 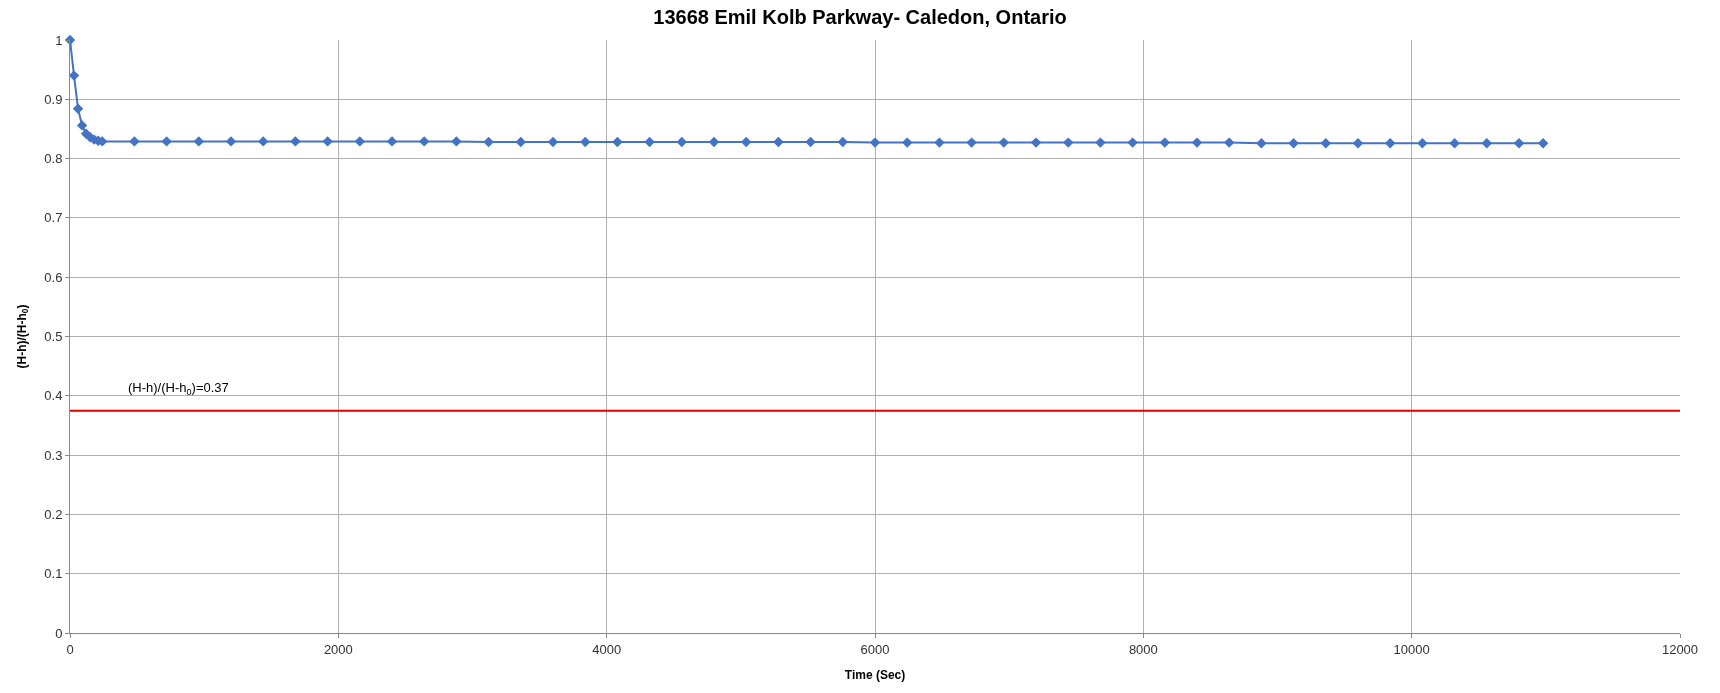 I want to click on x-tick-label: 4000, so click(x=607, y=649).